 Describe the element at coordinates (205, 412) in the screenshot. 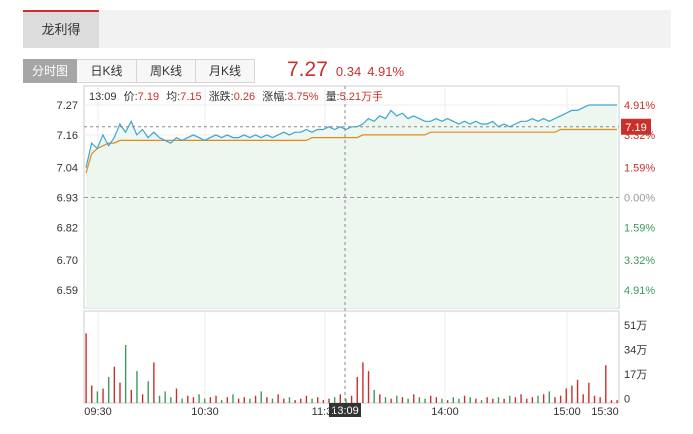

I see `x-tick-label: 10:30` at that location.